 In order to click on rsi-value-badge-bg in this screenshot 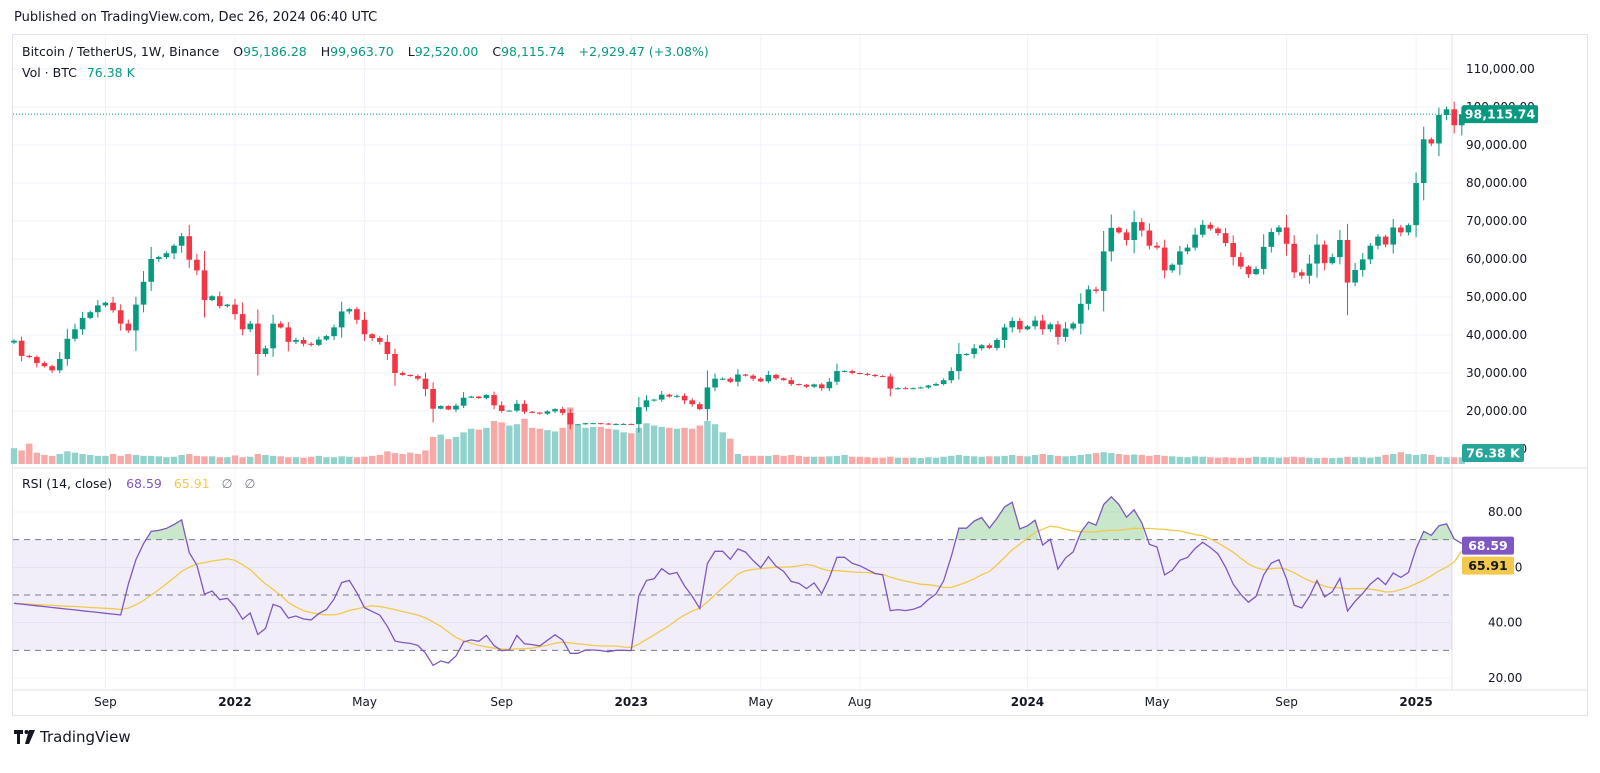, I will do `click(1488, 545)`.